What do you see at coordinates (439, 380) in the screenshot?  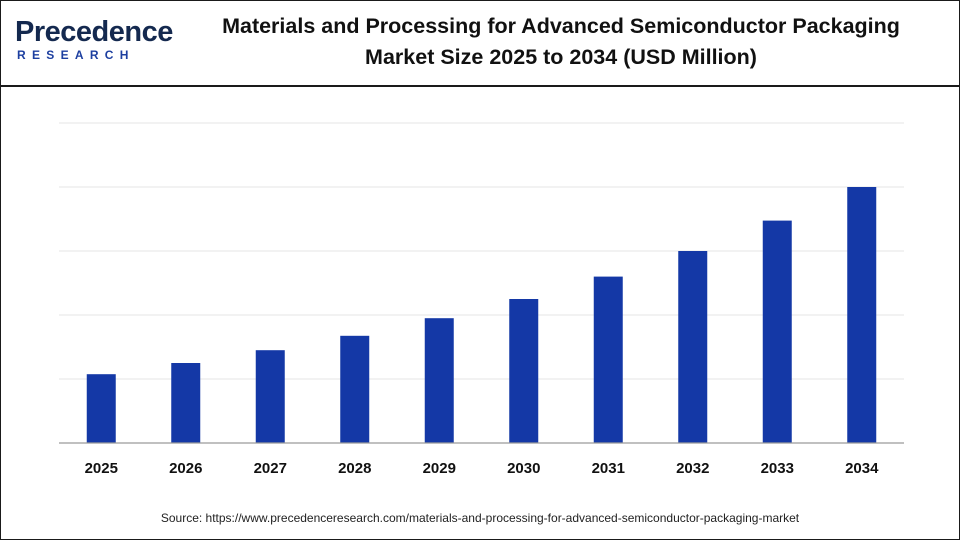 I see `bar-2029` at bounding box center [439, 380].